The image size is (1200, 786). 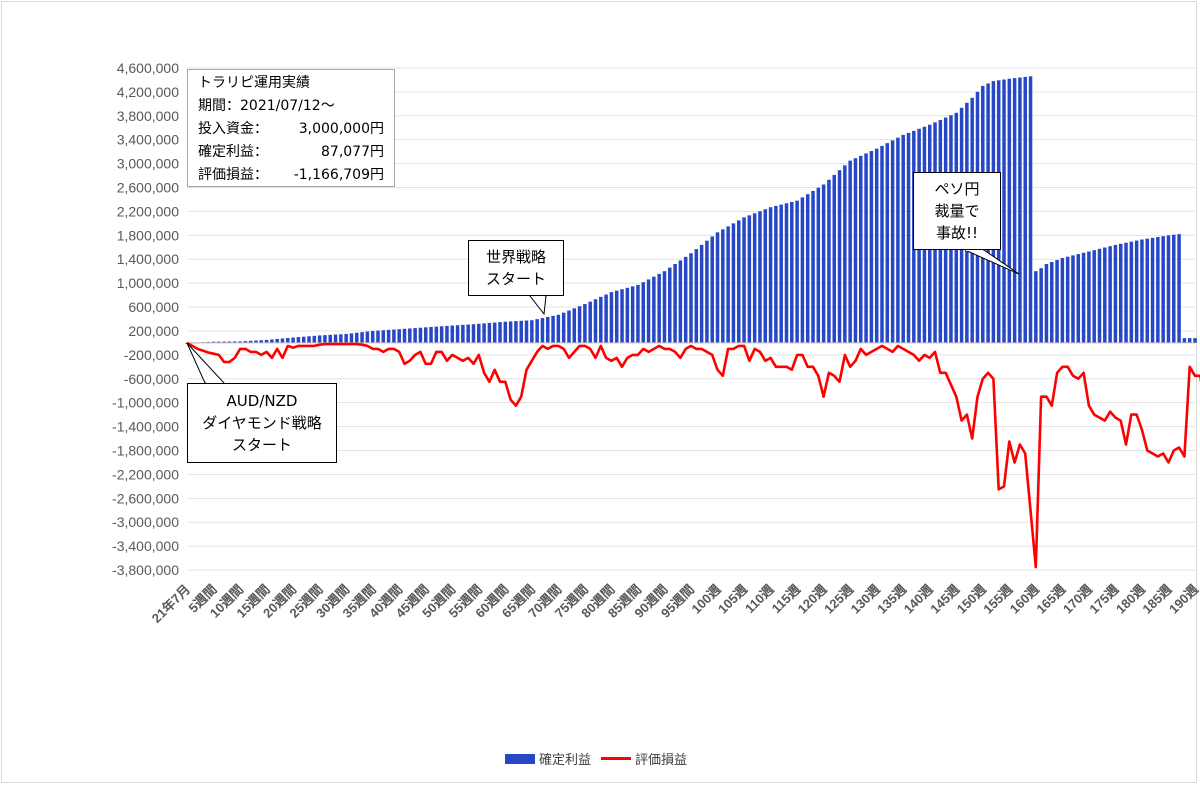 What do you see at coordinates (148, 259) in the screenshot?
I see `y-tick-label: 1,400,000` at bounding box center [148, 259].